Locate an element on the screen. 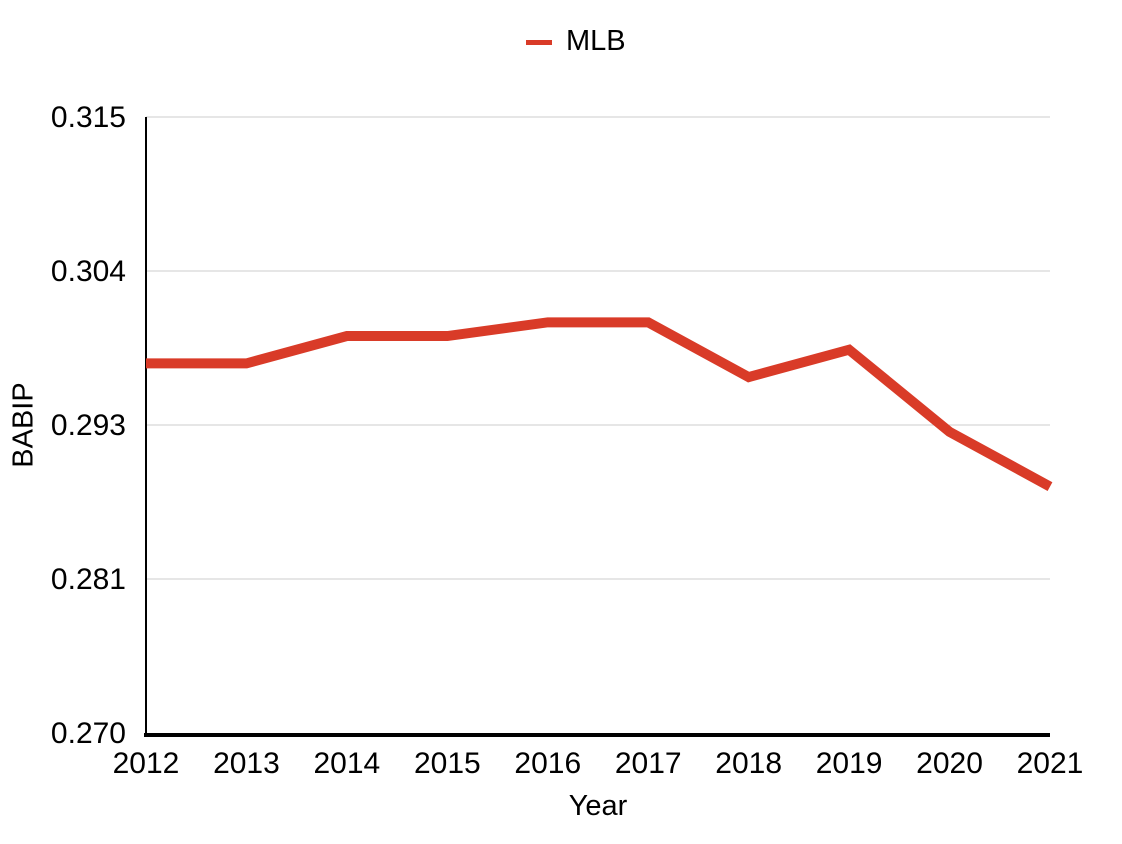 The image size is (1122, 844). y-tick-label: 0.281 is located at coordinates (88, 579).